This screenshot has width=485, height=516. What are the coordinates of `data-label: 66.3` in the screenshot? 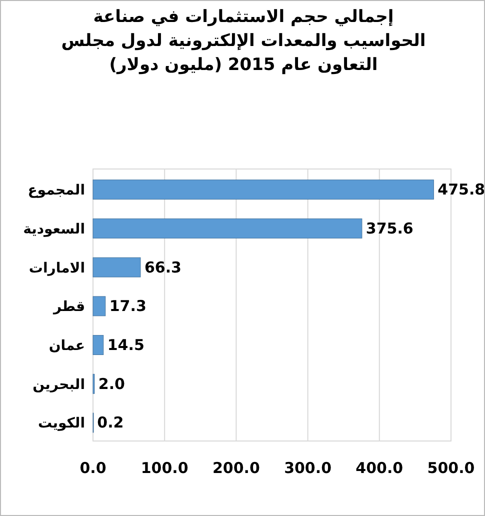 It's located at (163, 267).